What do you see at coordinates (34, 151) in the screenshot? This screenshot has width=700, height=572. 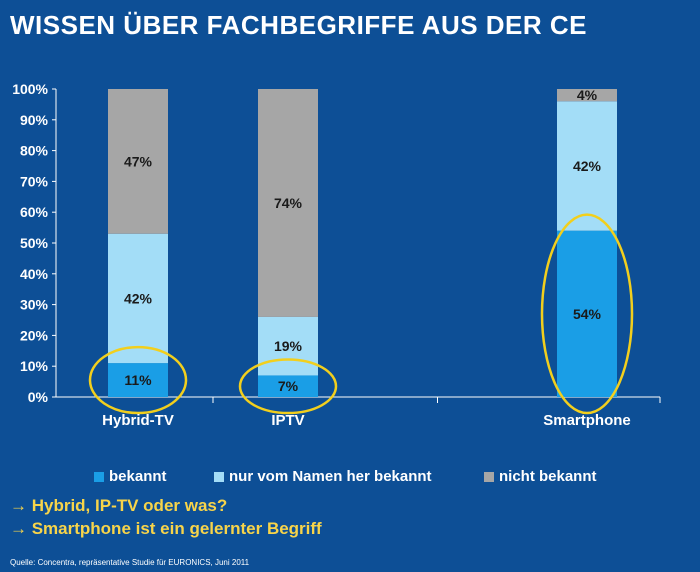 I see `y-tick-label: 80%` at bounding box center [34, 151].